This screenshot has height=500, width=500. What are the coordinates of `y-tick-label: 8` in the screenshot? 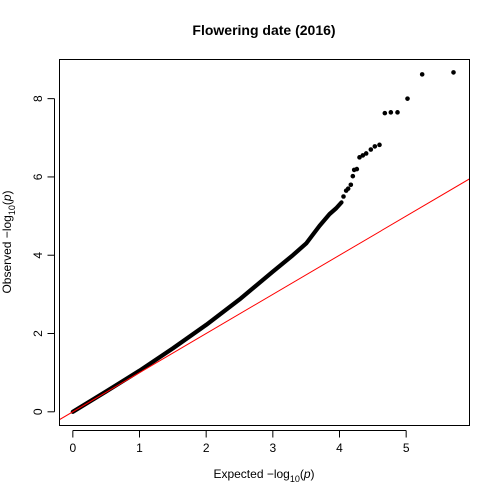 It's located at (38, 98).